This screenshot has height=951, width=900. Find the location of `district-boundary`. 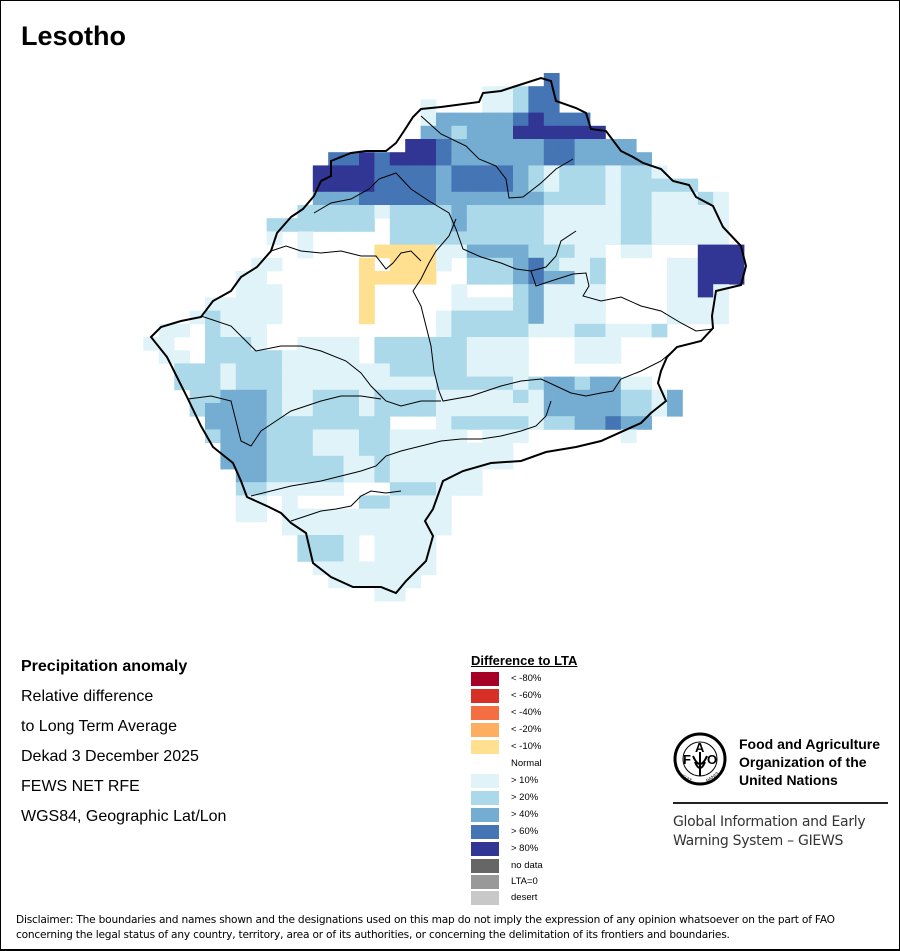

district-boundary is located at coordinates (284, 421).